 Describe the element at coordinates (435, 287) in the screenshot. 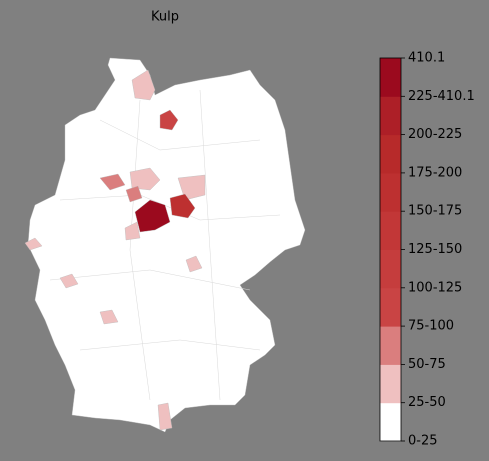

I see `colorbar-label: 100-125` at that location.